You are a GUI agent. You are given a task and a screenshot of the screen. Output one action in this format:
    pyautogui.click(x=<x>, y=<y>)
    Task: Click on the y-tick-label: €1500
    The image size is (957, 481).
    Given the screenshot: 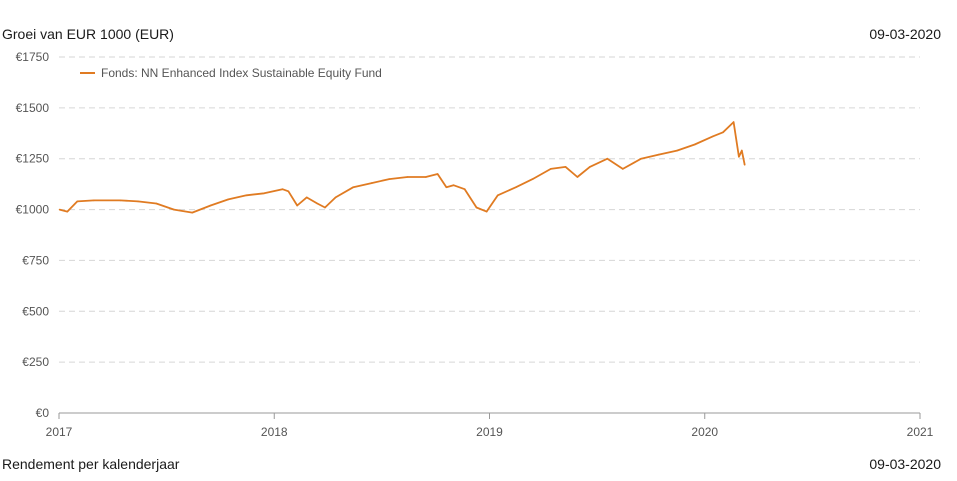 What is the action you would take?
    pyautogui.click(x=33, y=108)
    